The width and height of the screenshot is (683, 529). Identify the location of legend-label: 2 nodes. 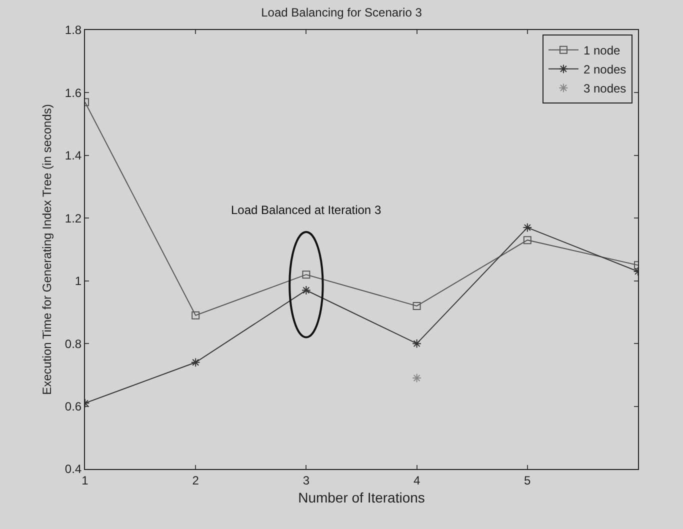
(604, 69).